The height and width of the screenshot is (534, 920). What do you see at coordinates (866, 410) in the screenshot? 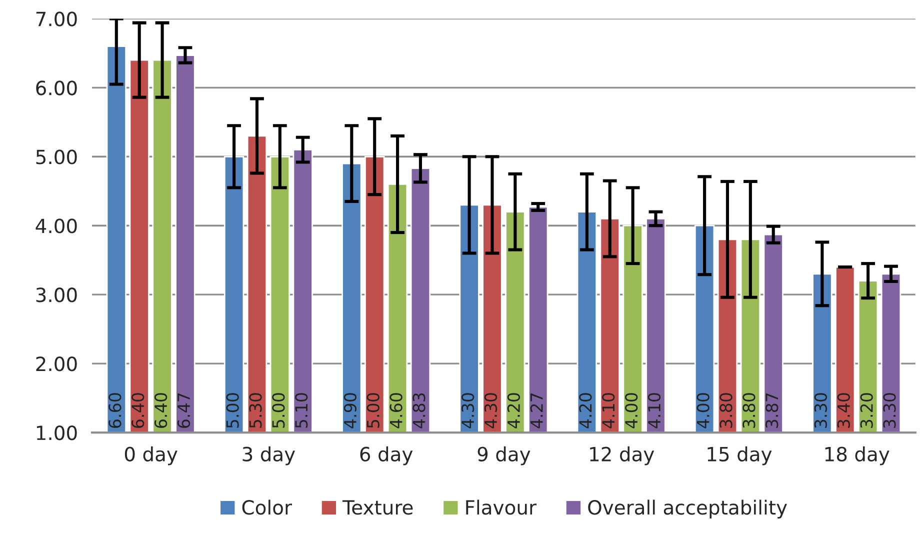
I see `data-label: 3.20` at bounding box center [866, 410].